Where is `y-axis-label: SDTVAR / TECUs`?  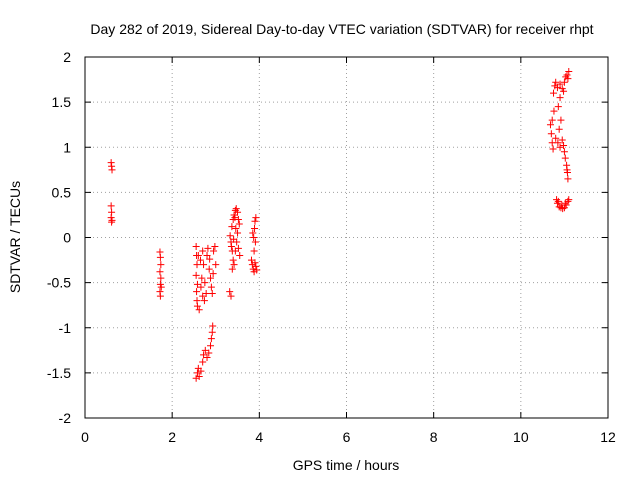
y-axis-label: SDTVAR / TECUs is located at coordinates (15, 237).